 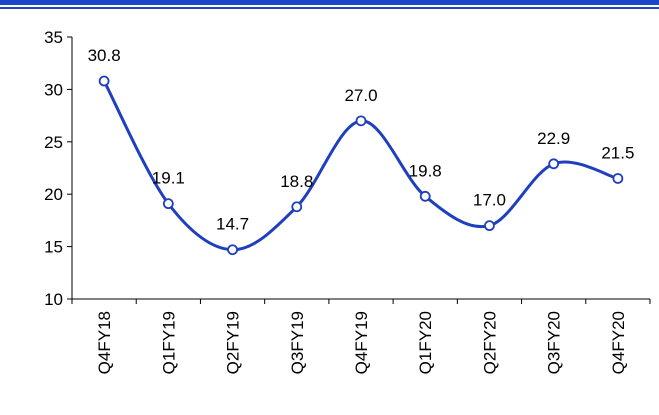 I want to click on x-tick-label: Q2FY20, so click(x=489, y=342).